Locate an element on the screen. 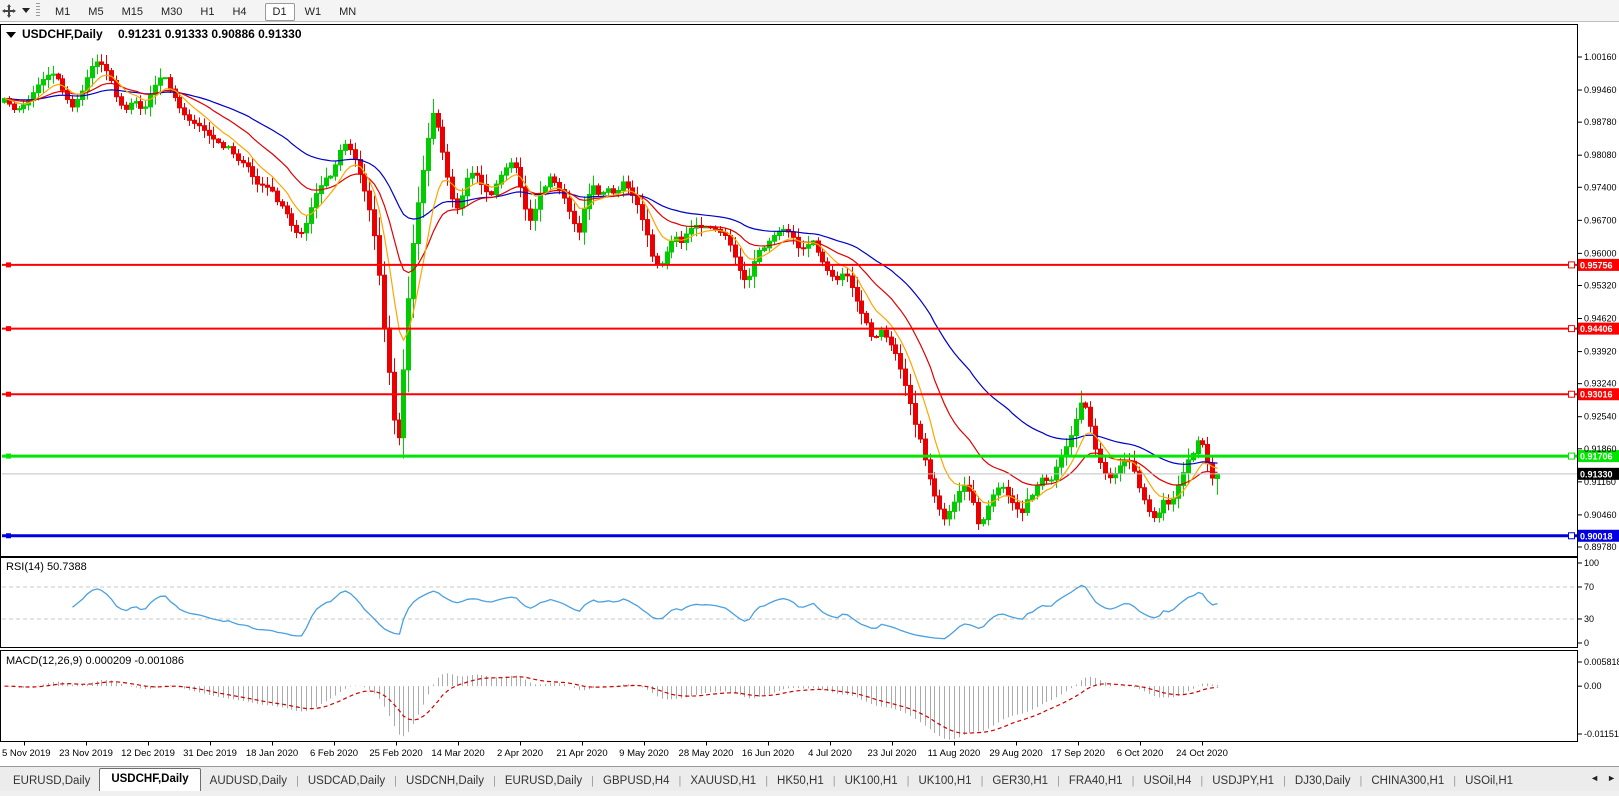 This screenshot has width=1619, height=796. tab-usdjpy-h1: USDJPY,H1 is located at coordinates (1243, 781).